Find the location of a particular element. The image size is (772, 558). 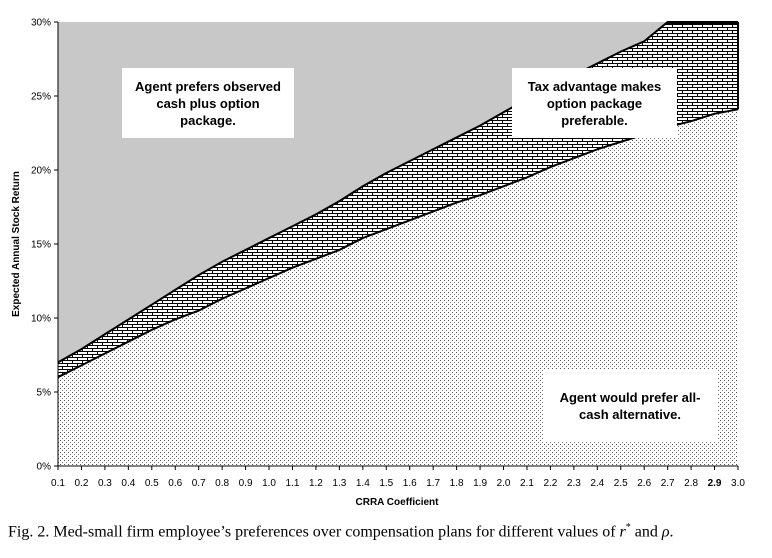

x-tick-label: 2.2 is located at coordinates (550, 483).